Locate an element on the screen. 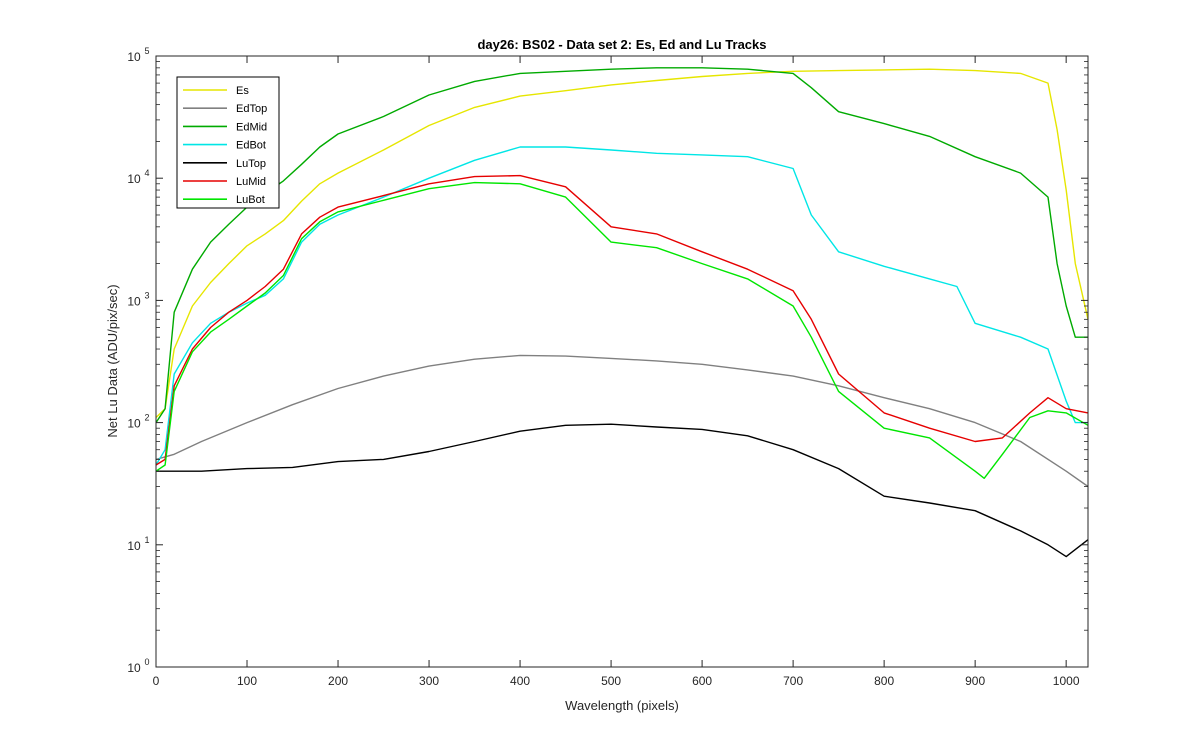 Image resolution: width=1200 pixels, height=750 pixels. legend-items: Es EdTop EdMid EdBot LuTop LuMid LuBot is located at coordinates (225, 145).